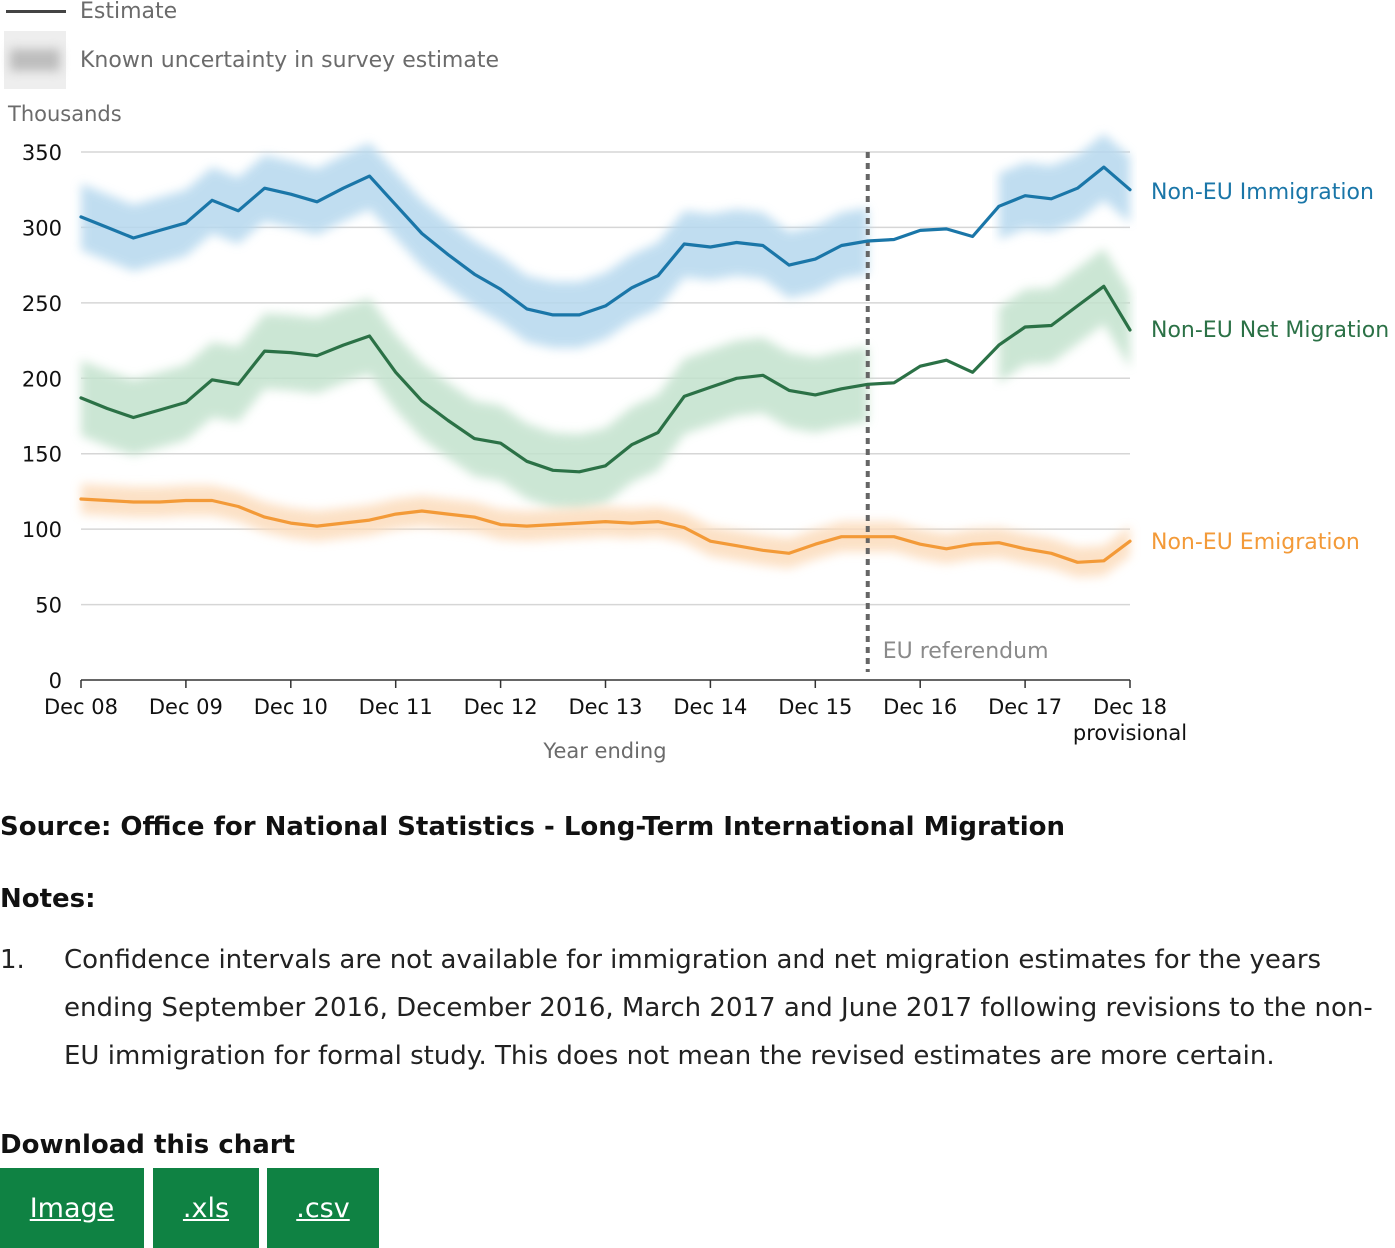  I want to click on x-tick-label: Dec 14, so click(710, 707).